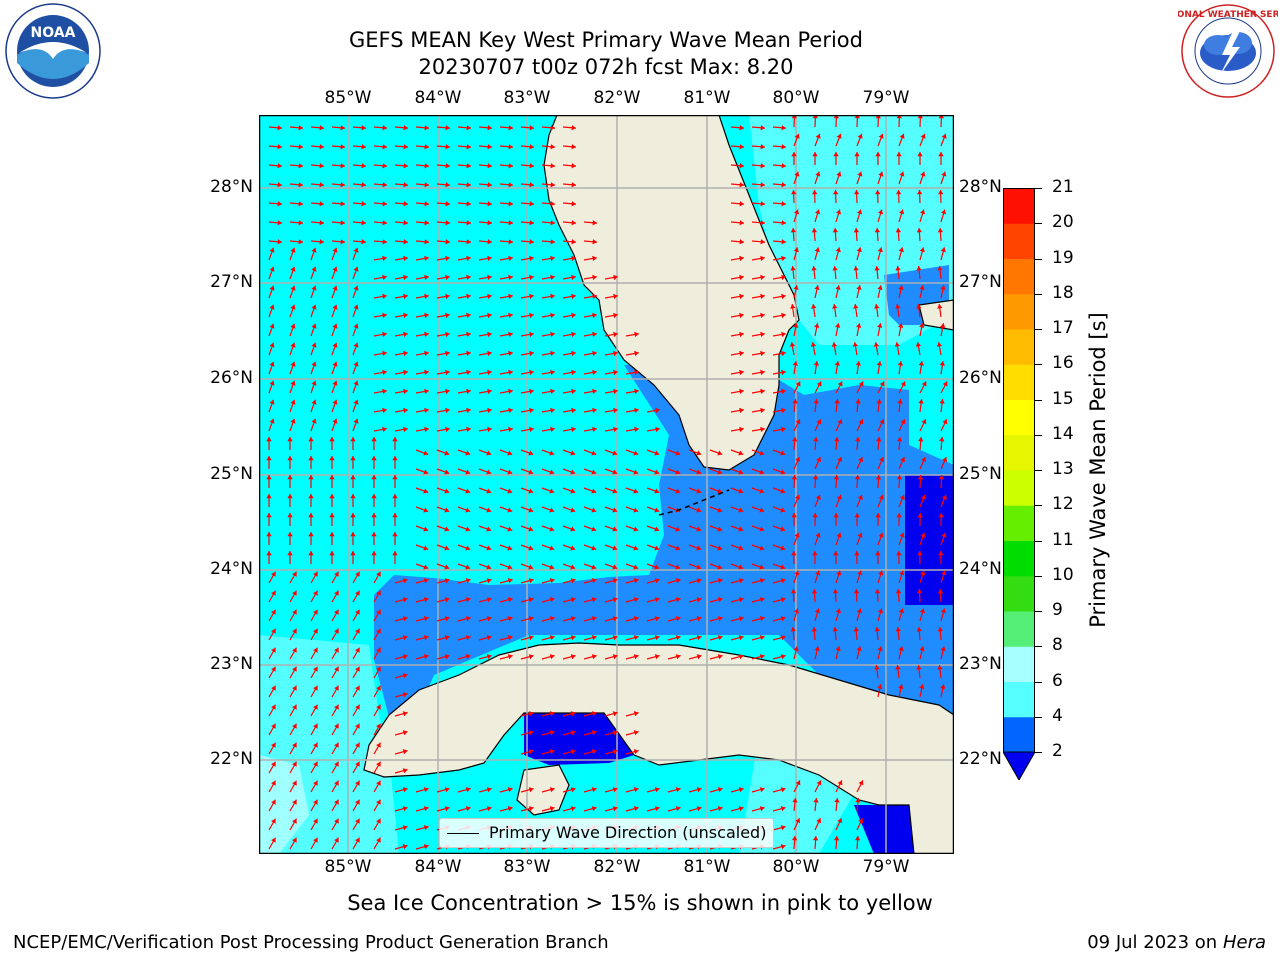  I want to click on colorbar, so click(1019, 485).